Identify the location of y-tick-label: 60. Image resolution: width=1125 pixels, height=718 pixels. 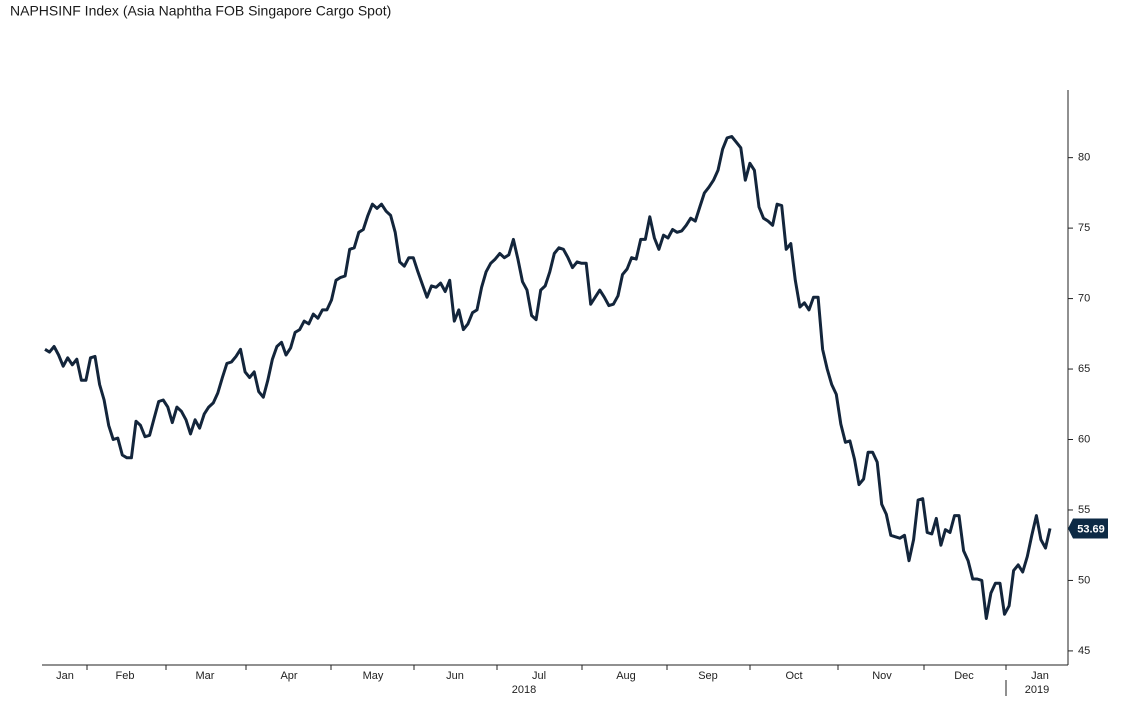
(1084, 439).